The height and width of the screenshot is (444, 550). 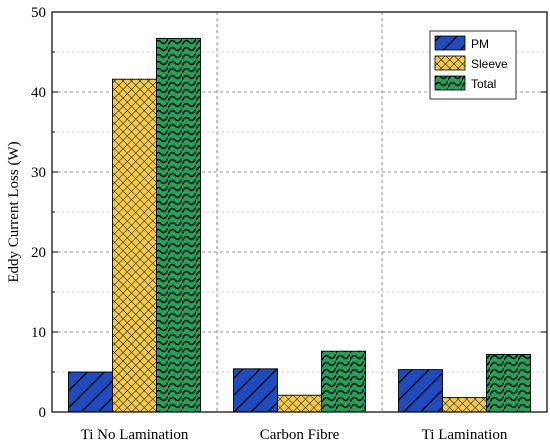 I want to click on y-tick-label: 20, so click(x=38, y=253).